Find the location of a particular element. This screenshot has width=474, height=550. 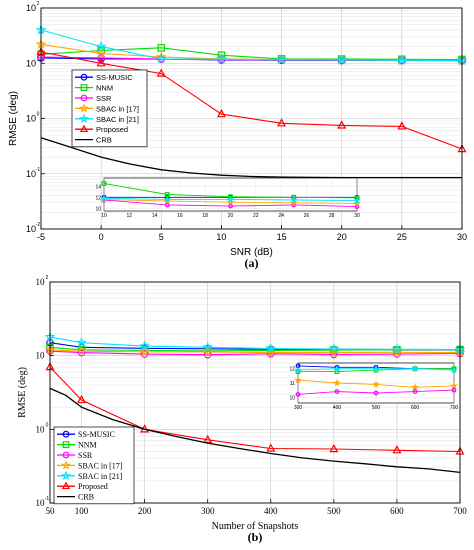

inset-x-tick-label: 28 is located at coordinates (332, 216).